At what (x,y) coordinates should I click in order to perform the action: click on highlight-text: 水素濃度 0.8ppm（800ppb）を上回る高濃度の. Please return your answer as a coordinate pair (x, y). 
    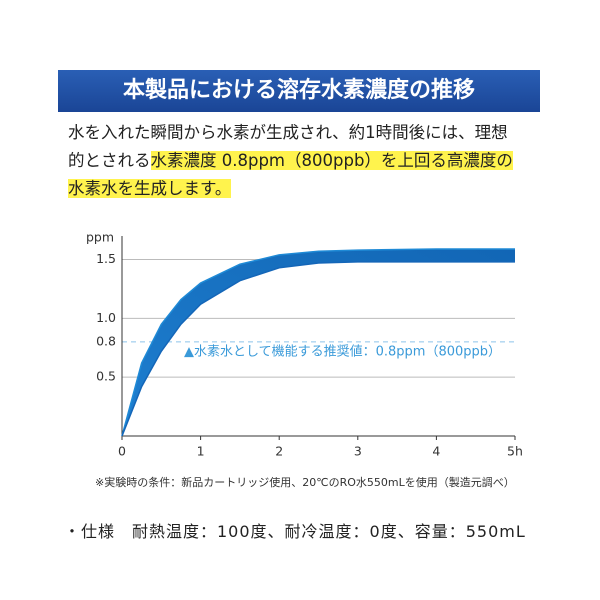
    Looking at the image, I should click on (331, 160).